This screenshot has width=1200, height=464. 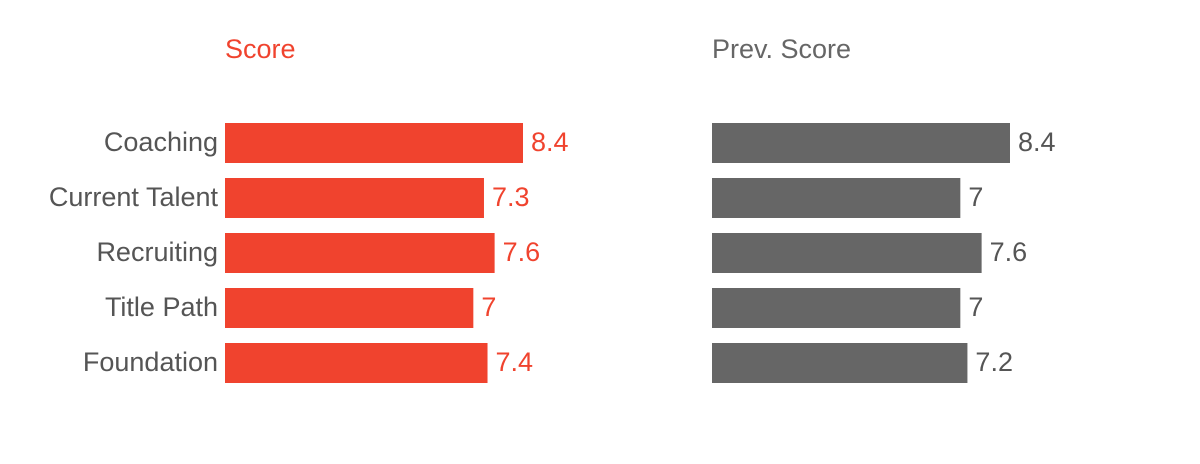 What do you see at coordinates (161, 142) in the screenshot?
I see `category-label: Coaching` at bounding box center [161, 142].